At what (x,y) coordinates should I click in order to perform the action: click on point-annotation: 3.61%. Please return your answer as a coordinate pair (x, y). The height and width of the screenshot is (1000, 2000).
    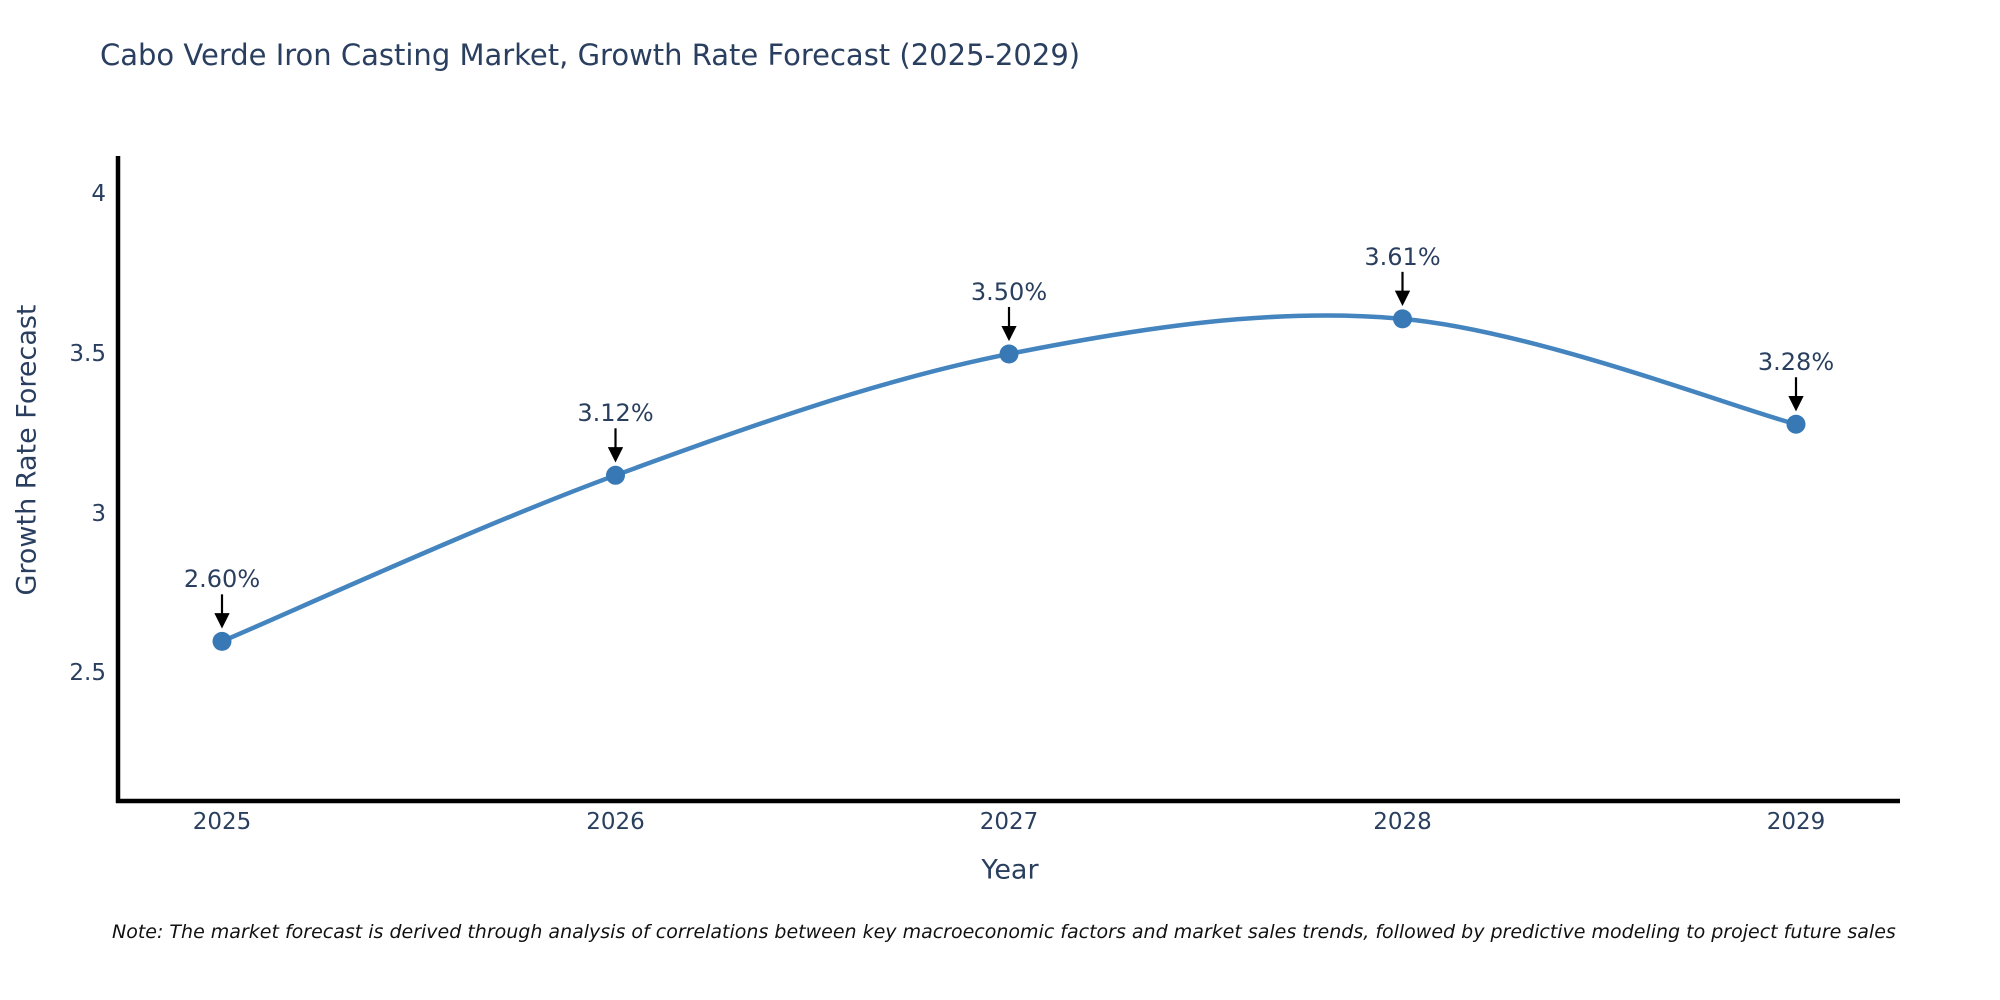
    Looking at the image, I should click on (1402, 256).